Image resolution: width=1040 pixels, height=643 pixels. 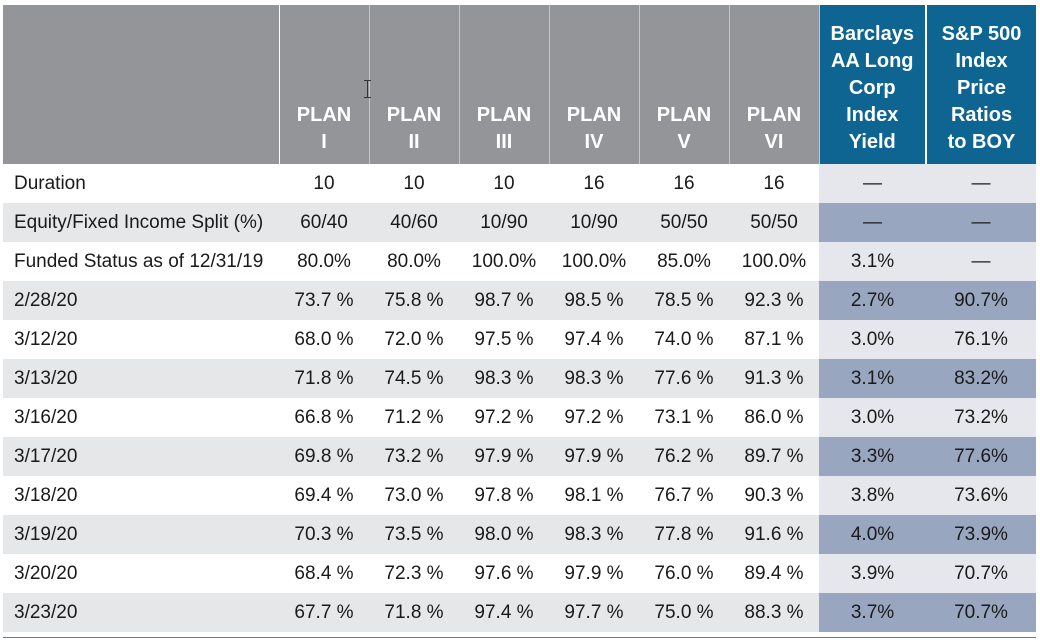 I want to click on plan-4-cell: 98.5 %, so click(x=594, y=300).